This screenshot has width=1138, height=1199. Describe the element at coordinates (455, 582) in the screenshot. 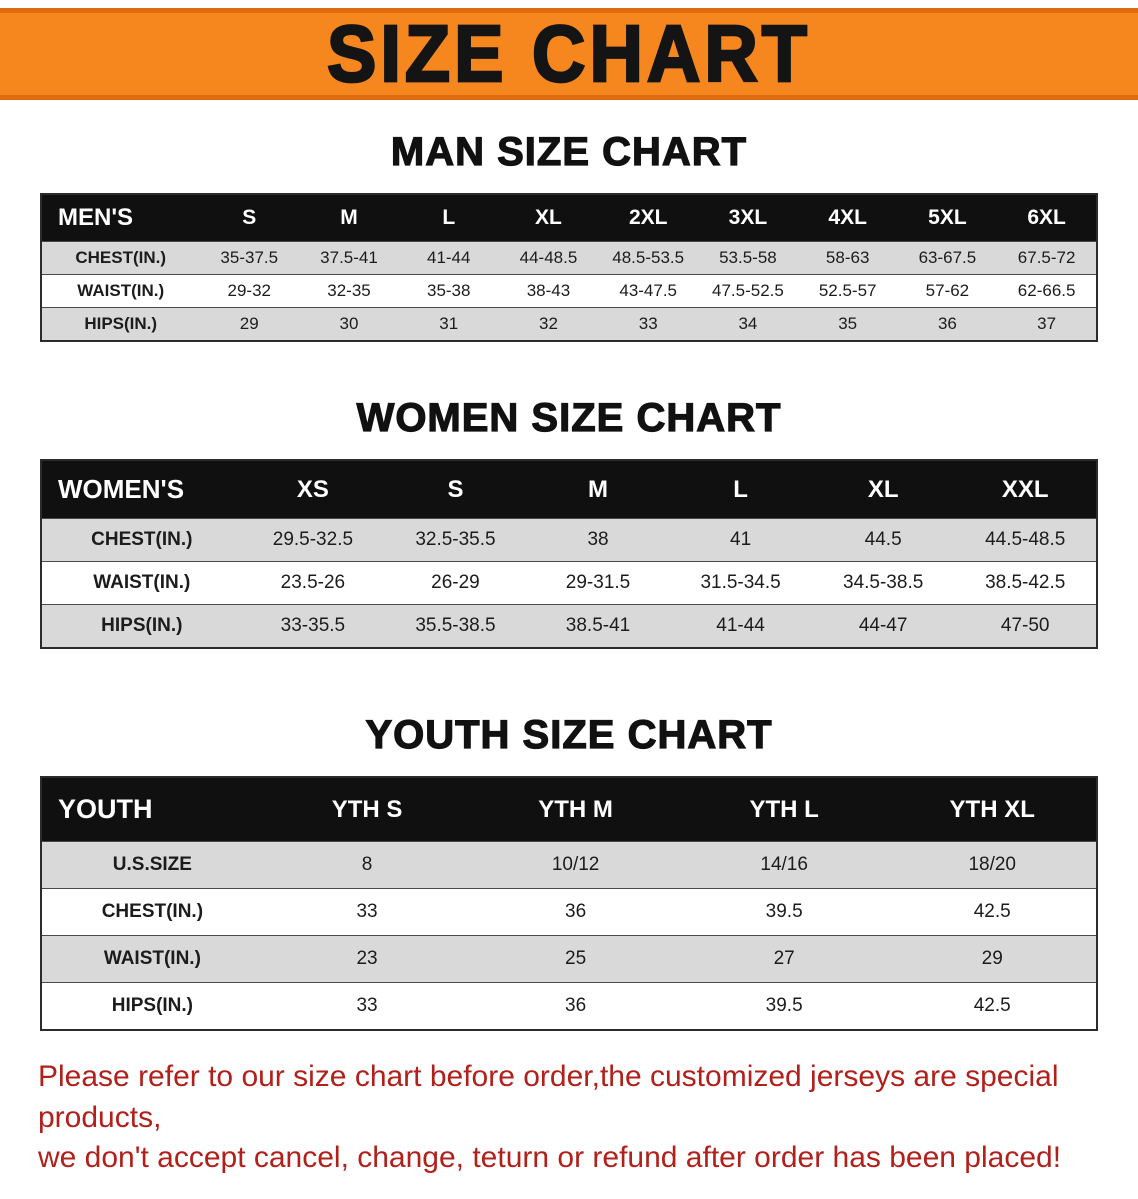

I see `value-cell: 26-29` at that location.